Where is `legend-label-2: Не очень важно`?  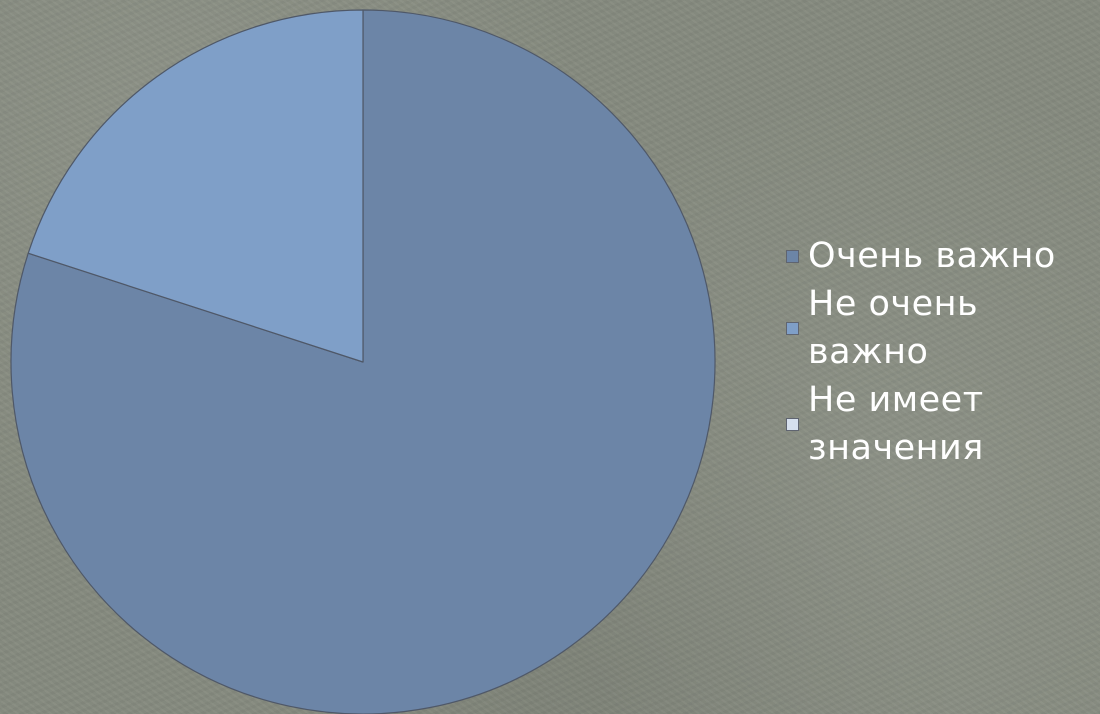
legend-label-2: Не очень важно is located at coordinates (893, 328).